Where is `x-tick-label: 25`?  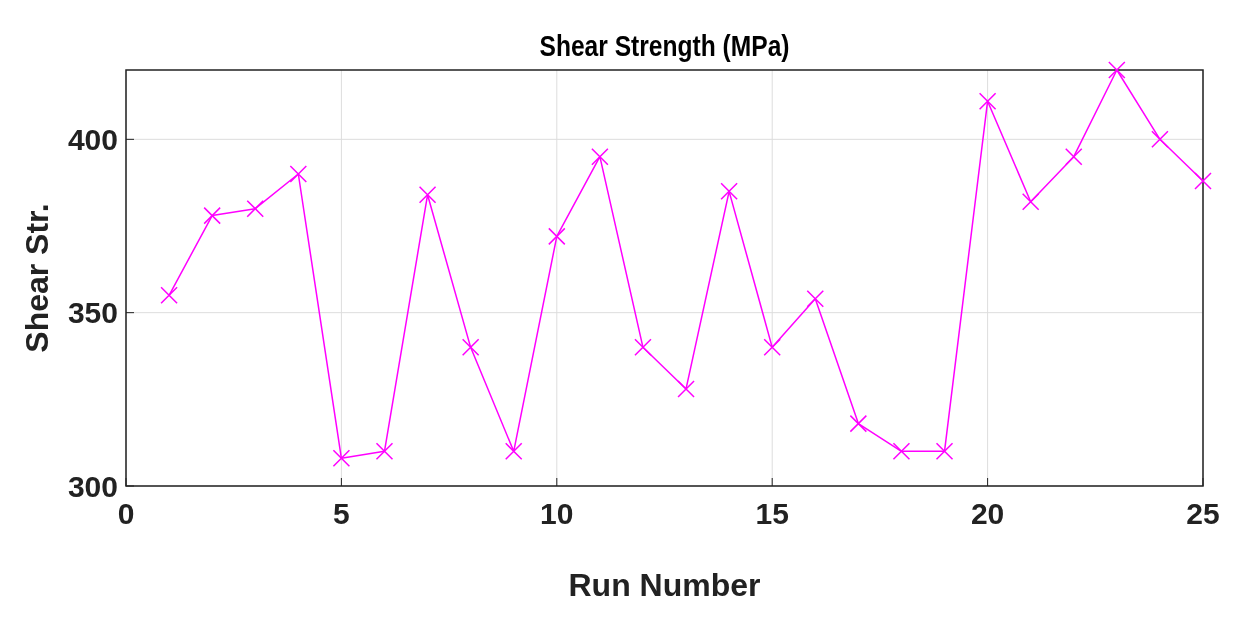
x-tick-label: 25 is located at coordinates (1203, 513).